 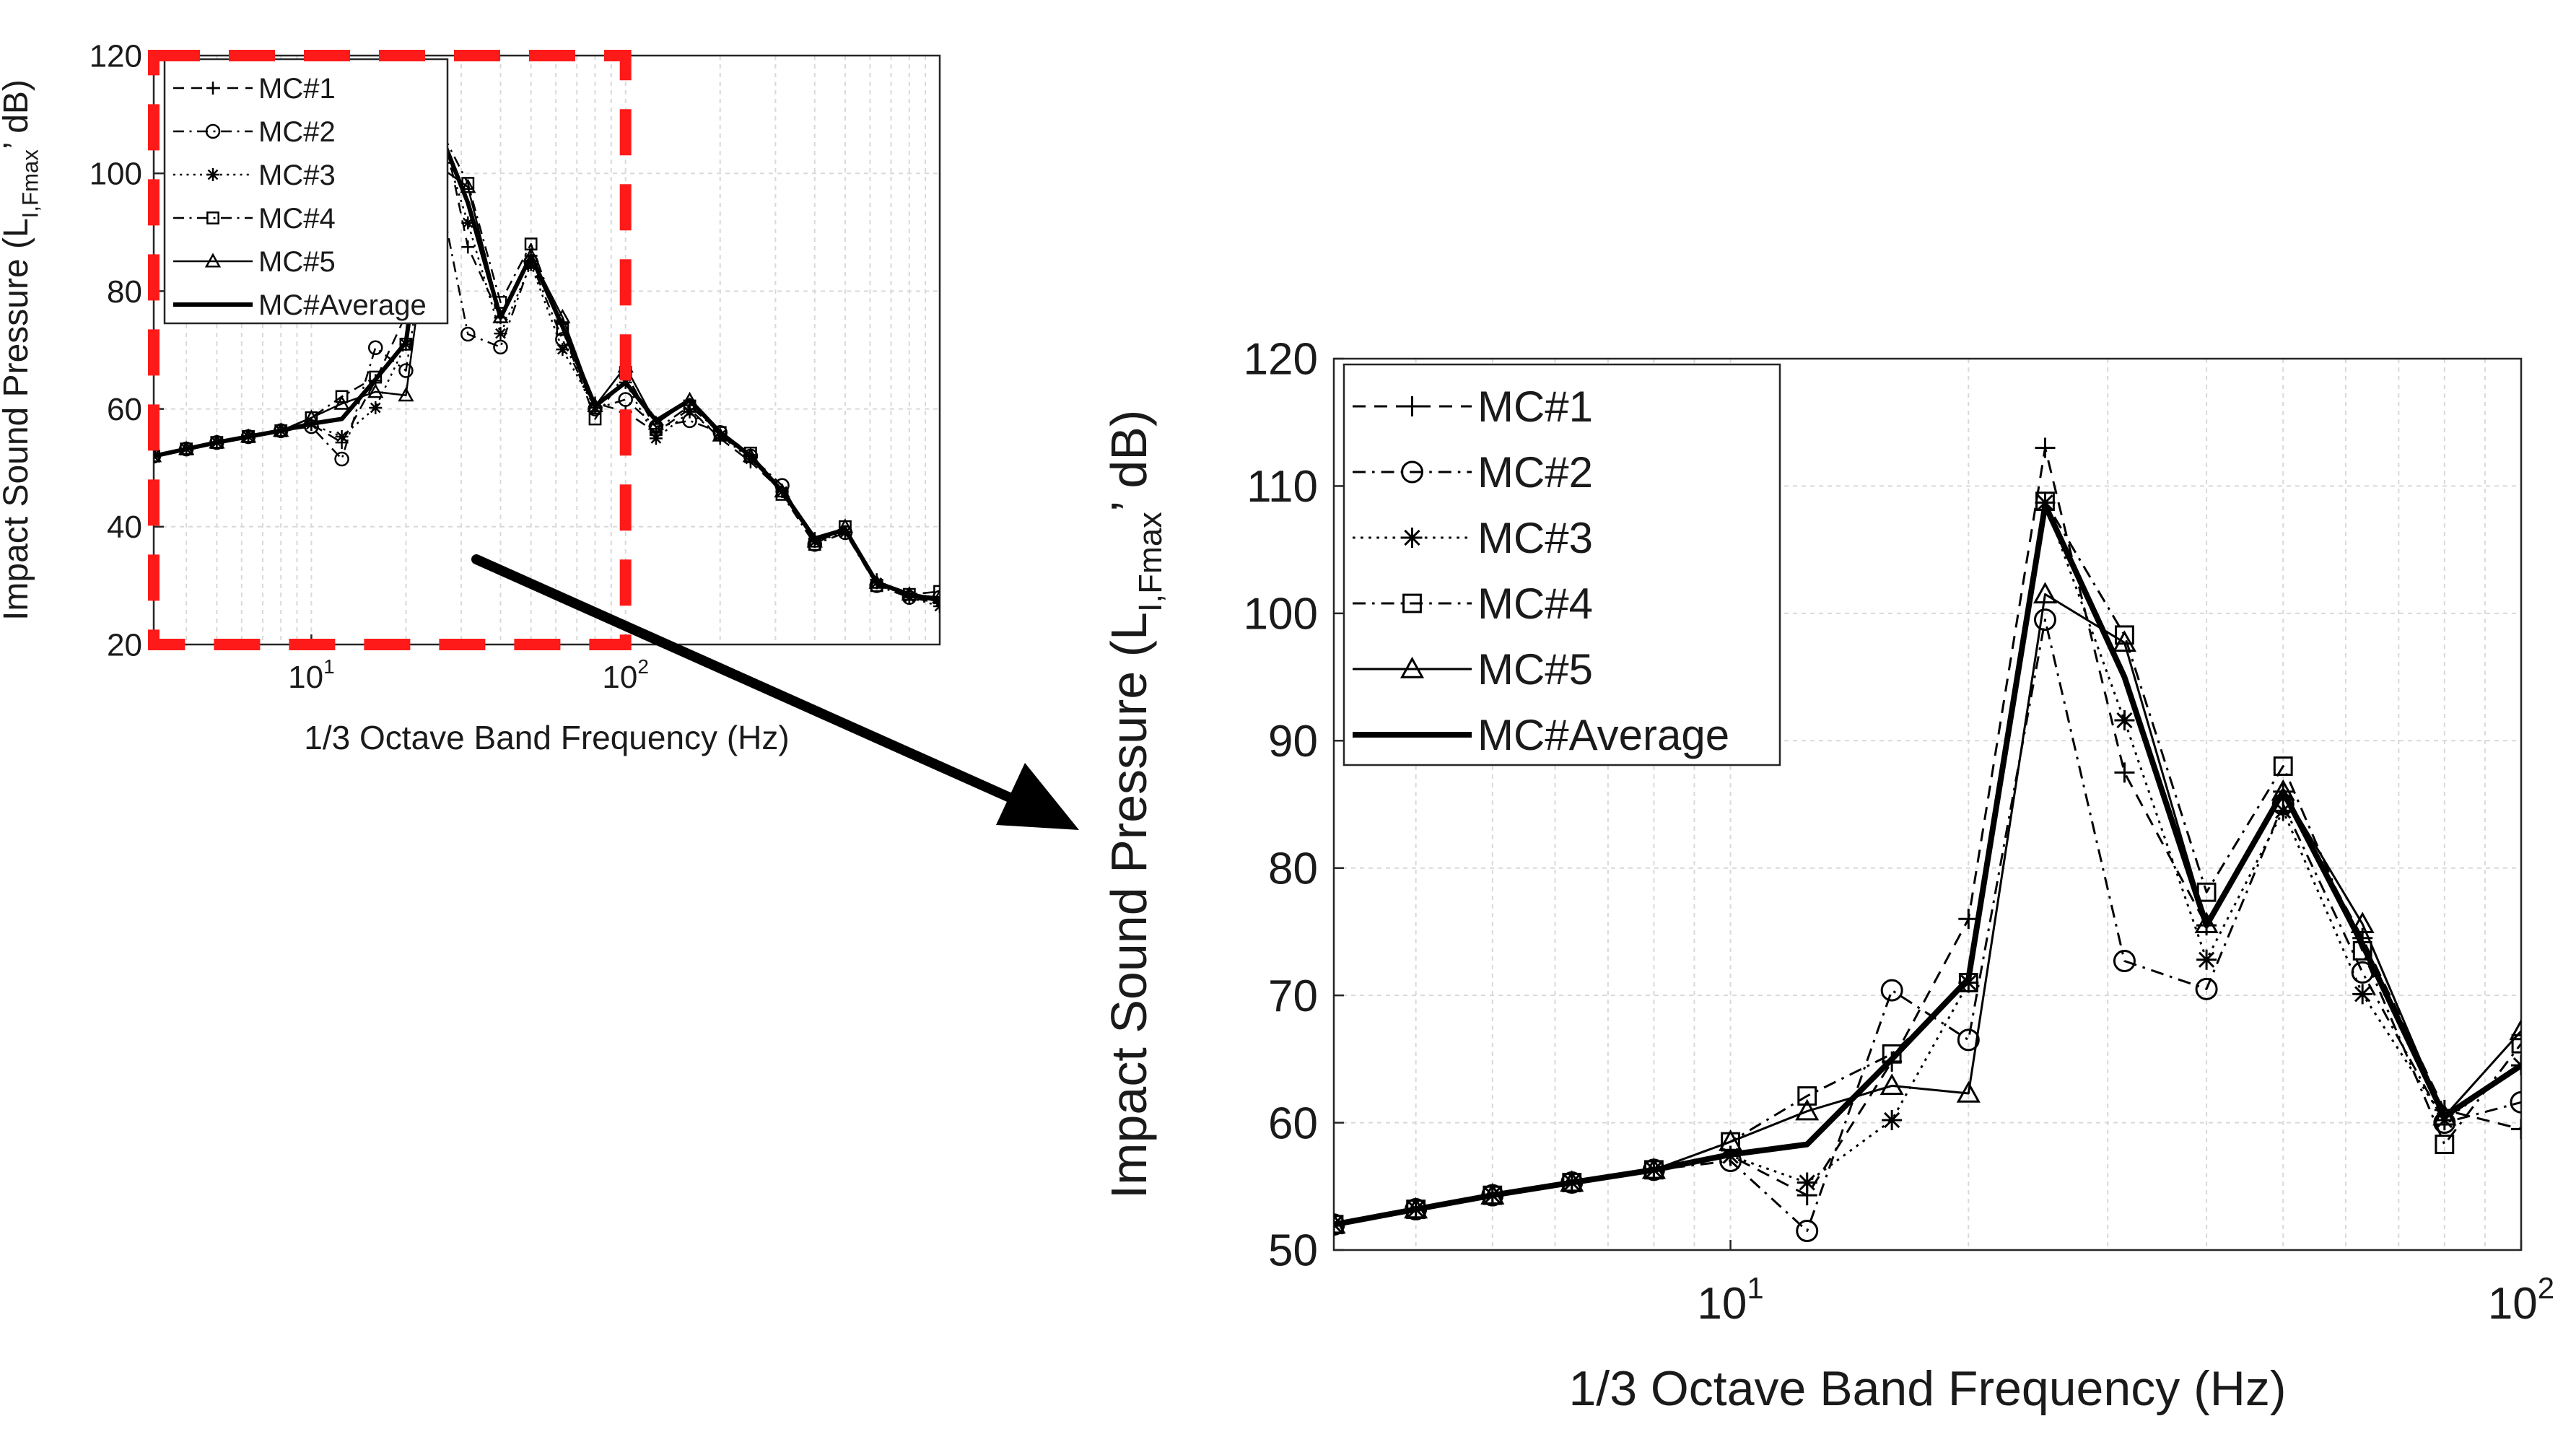 I want to click on legend-label: MC#3, so click(x=1535, y=538).